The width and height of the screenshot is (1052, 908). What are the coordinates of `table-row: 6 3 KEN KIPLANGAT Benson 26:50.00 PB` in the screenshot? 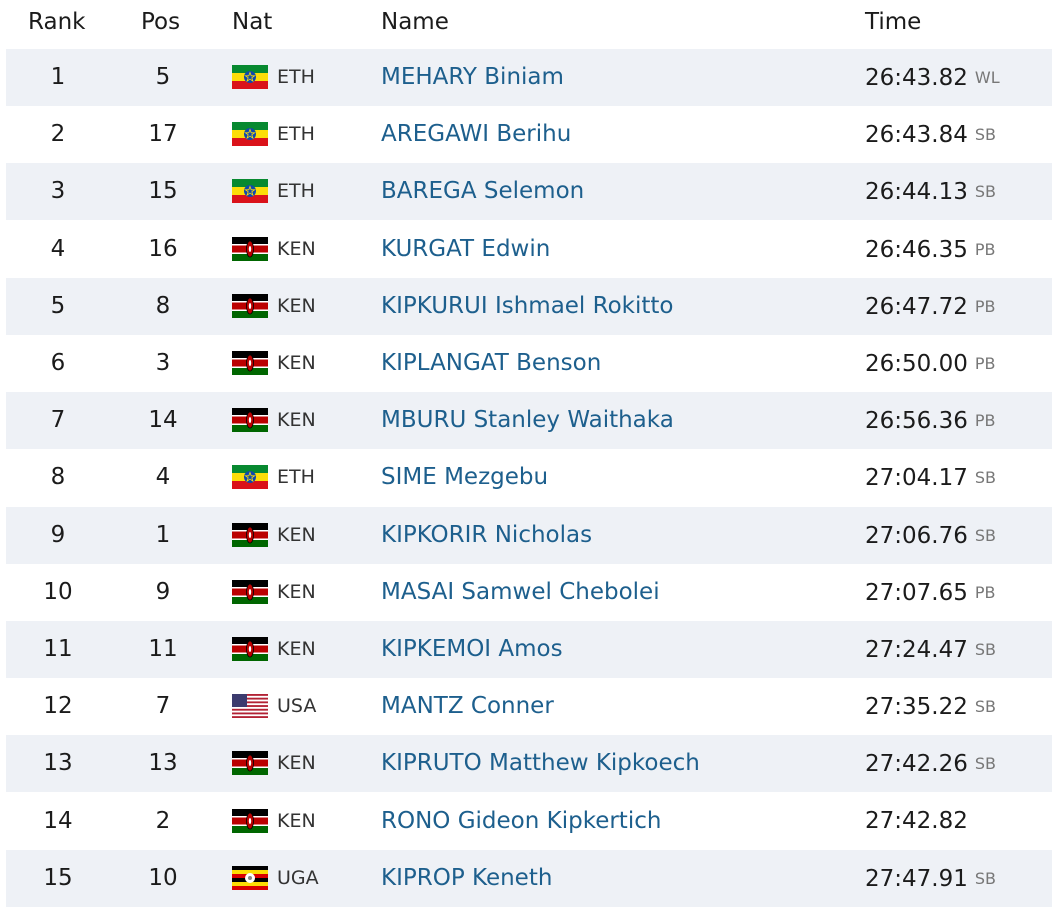 It's located at (529, 363).